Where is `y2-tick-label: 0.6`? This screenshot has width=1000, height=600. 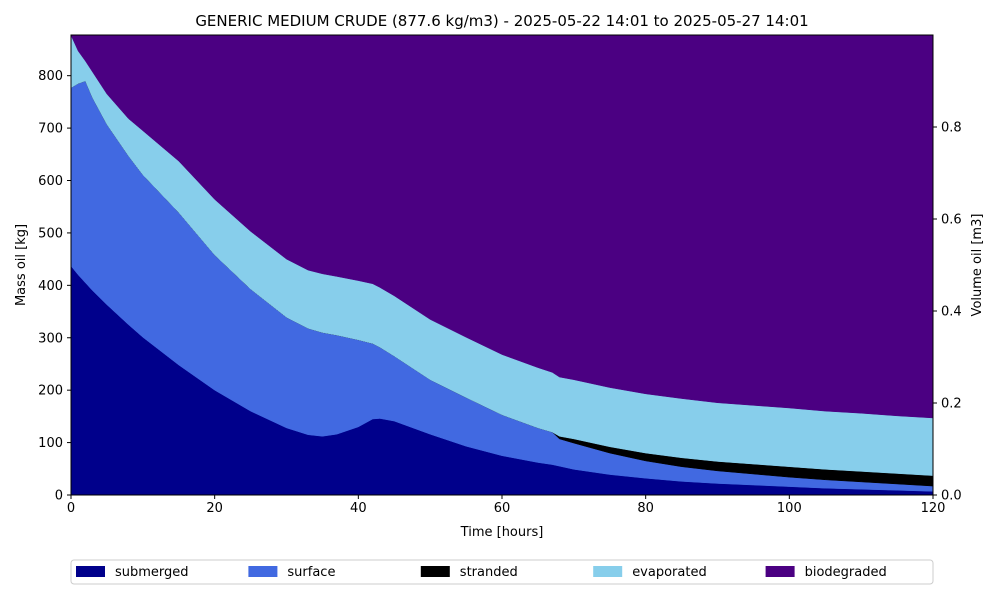
y2-tick-label: 0.6 is located at coordinates (951, 220).